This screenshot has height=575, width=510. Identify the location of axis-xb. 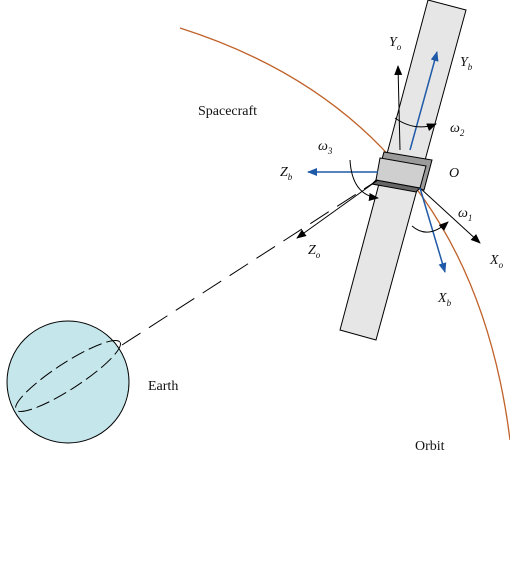
(433, 230).